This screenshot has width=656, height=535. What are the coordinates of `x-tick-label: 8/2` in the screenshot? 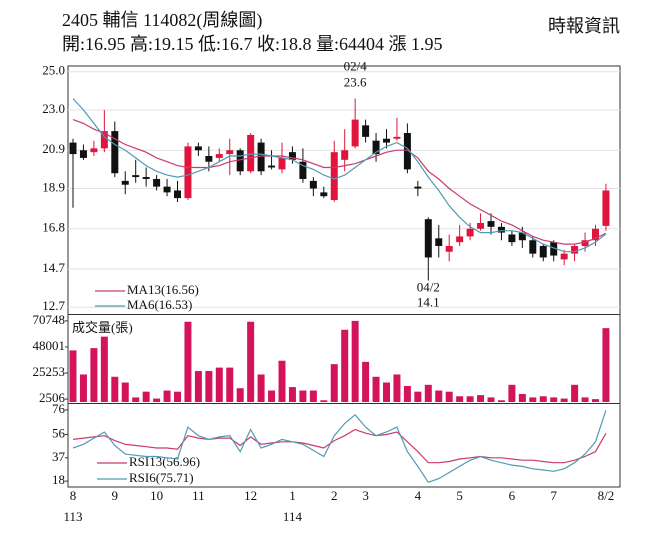 It's located at (606, 495).